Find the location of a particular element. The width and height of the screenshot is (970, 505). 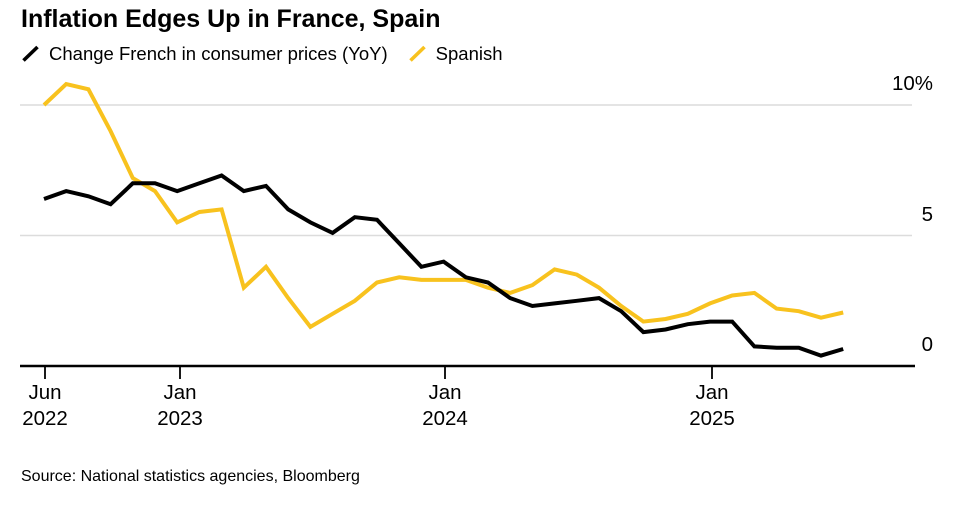

chart-title: Inflation Edges Up in France, Spain is located at coordinates (231, 19).